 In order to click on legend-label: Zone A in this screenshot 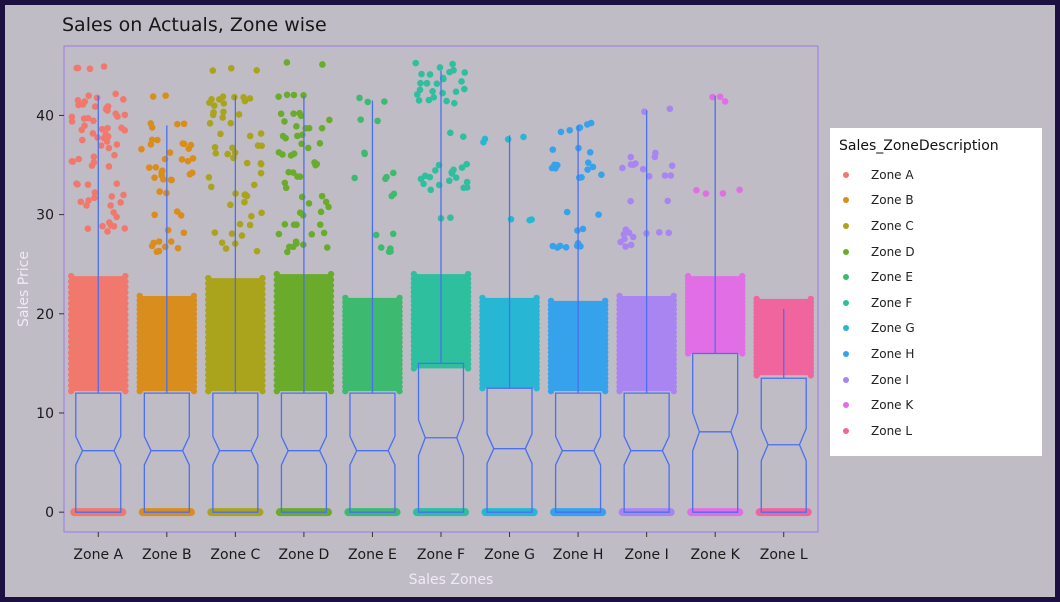, I will do `click(892, 174)`.